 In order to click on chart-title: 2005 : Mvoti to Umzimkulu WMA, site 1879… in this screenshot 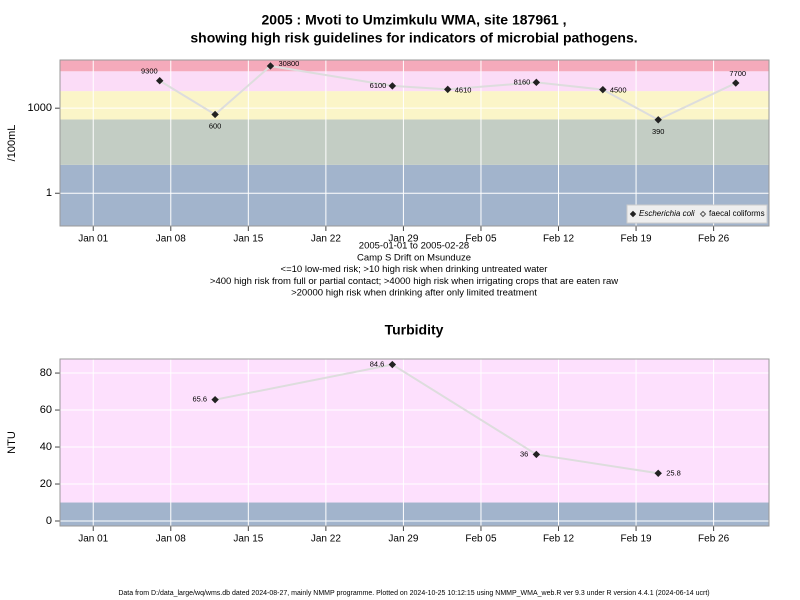, I will do `click(414, 20)`.